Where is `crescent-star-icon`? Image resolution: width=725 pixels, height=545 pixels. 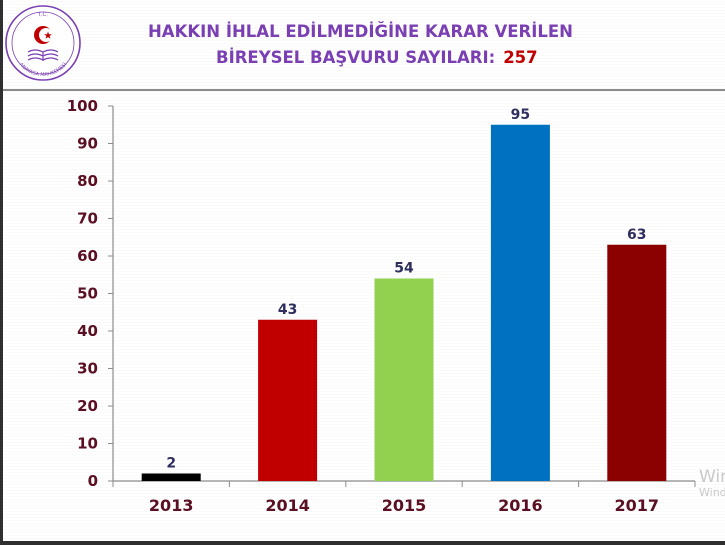
crescent-star-icon is located at coordinates (43, 35).